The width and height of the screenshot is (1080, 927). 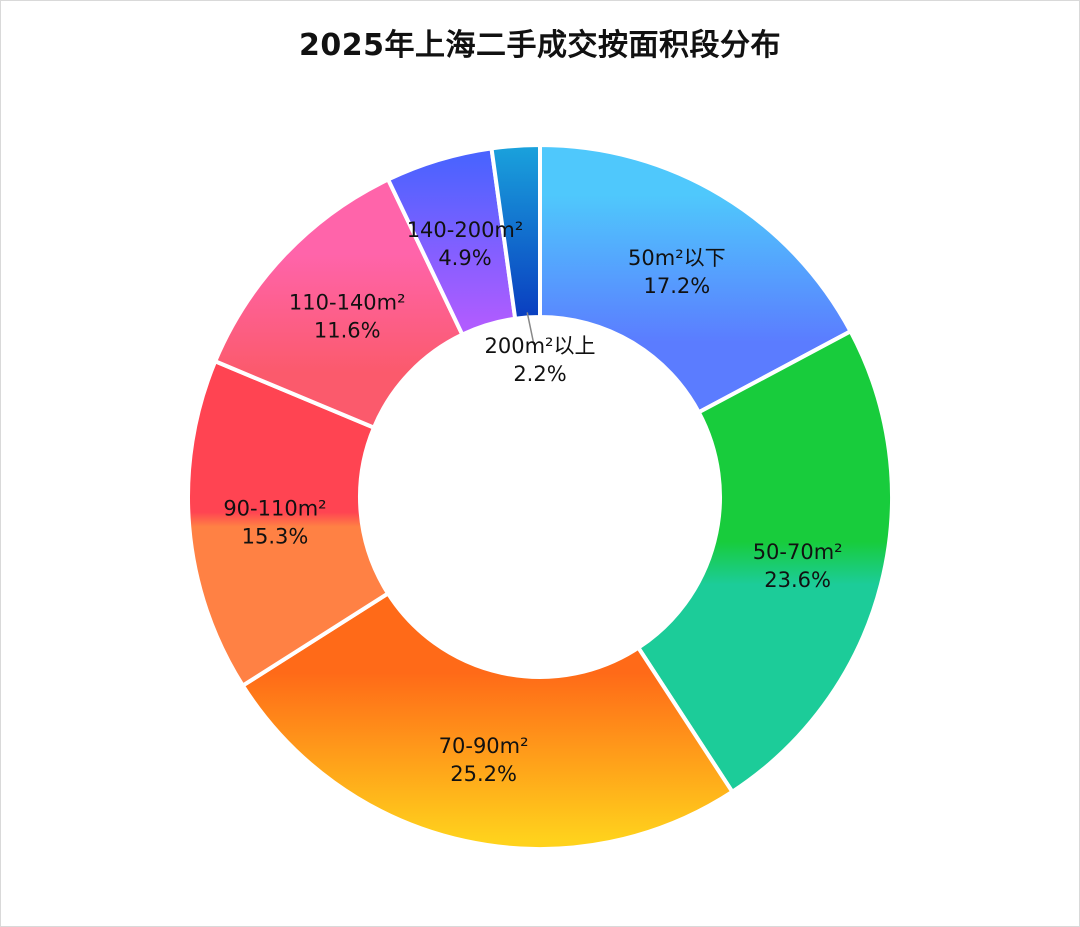 I want to click on slice-70-90m2, so click(x=487, y=721).